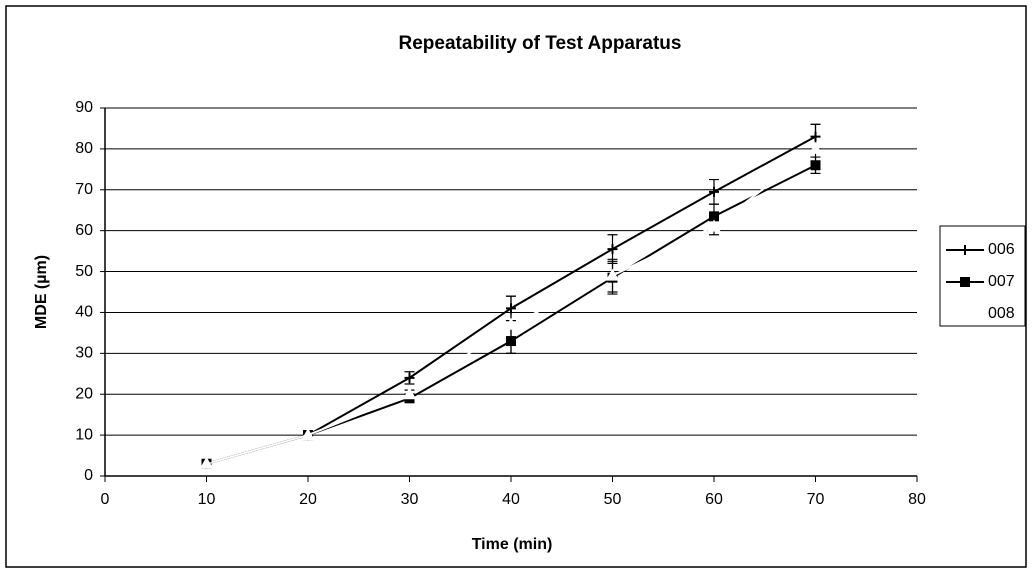 This screenshot has width=1032, height=573. I want to click on legend-label: 007, so click(1001, 281).